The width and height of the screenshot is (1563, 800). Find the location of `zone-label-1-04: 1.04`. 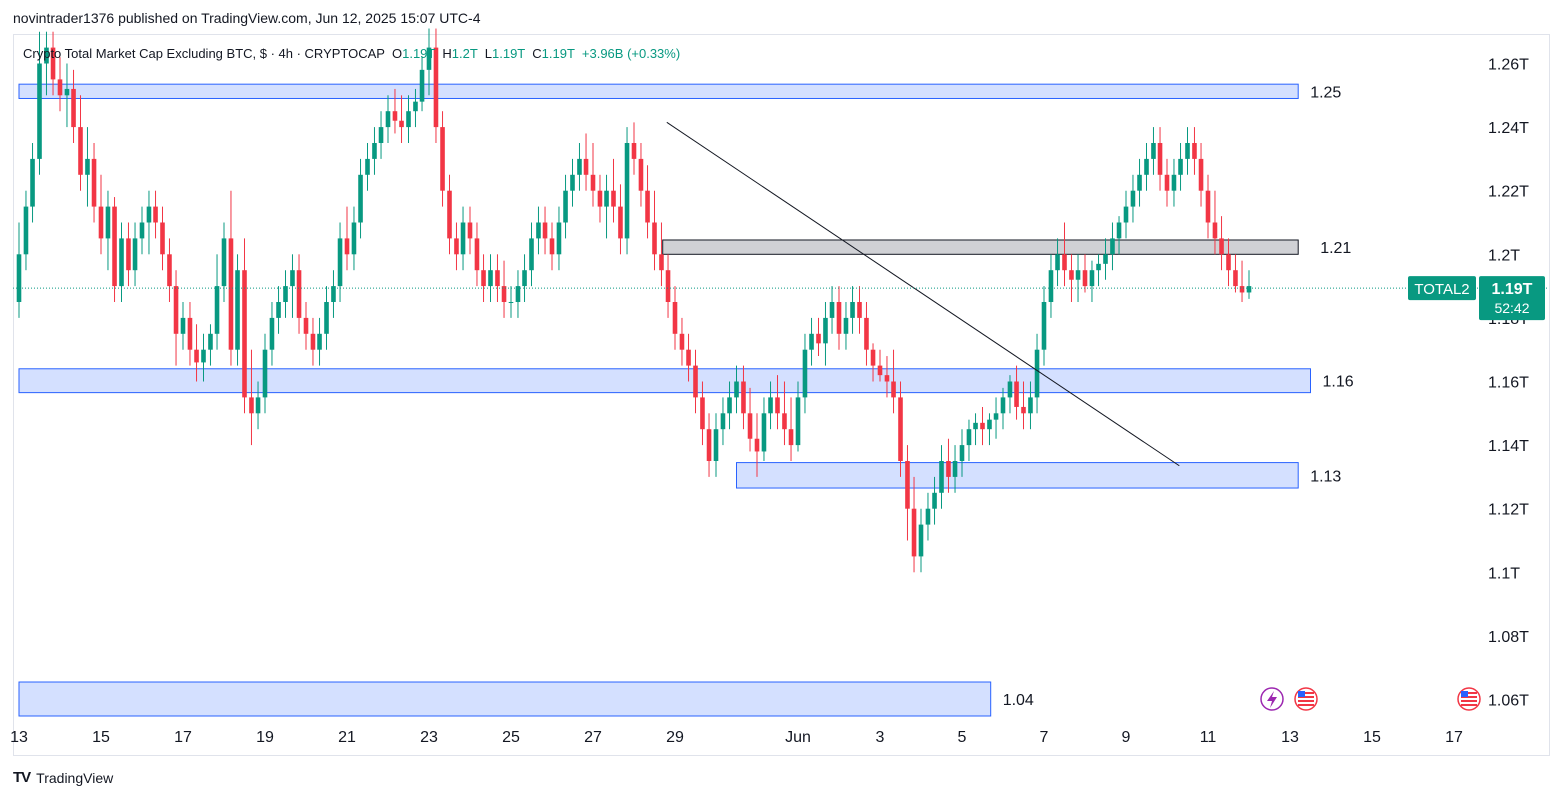

zone-label-1-04: 1.04 is located at coordinates (1018, 700).